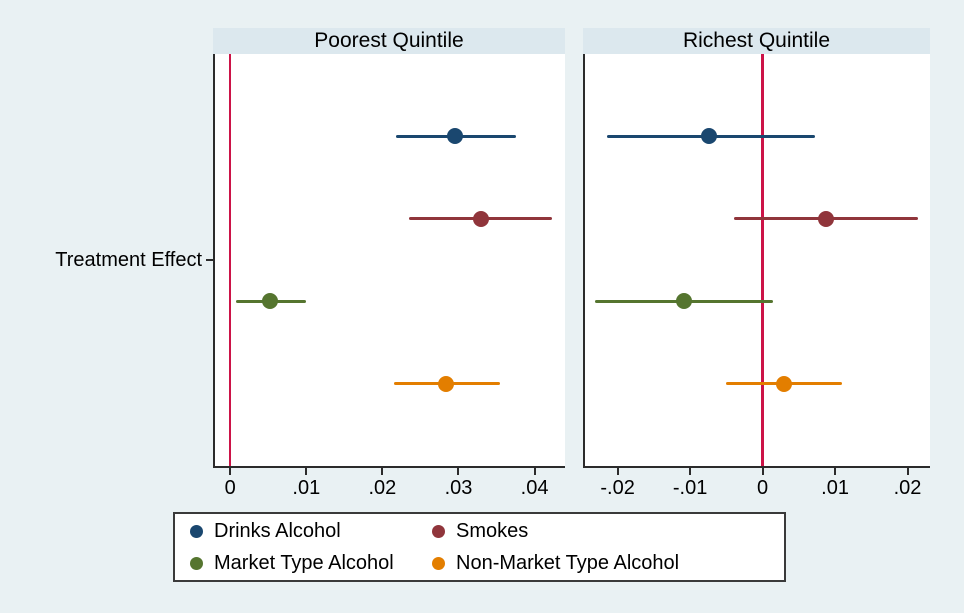 This screenshot has height=613, width=964. Describe the element at coordinates (304, 562) in the screenshot. I see `legend-label: Market Type Alcohol` at that location.